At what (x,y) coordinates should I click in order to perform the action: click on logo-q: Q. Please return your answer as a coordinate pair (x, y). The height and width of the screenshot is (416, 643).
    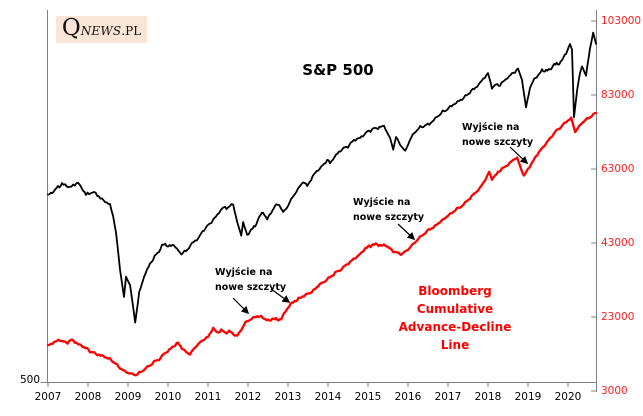
    Looking at the image, I should click on (71, 28).